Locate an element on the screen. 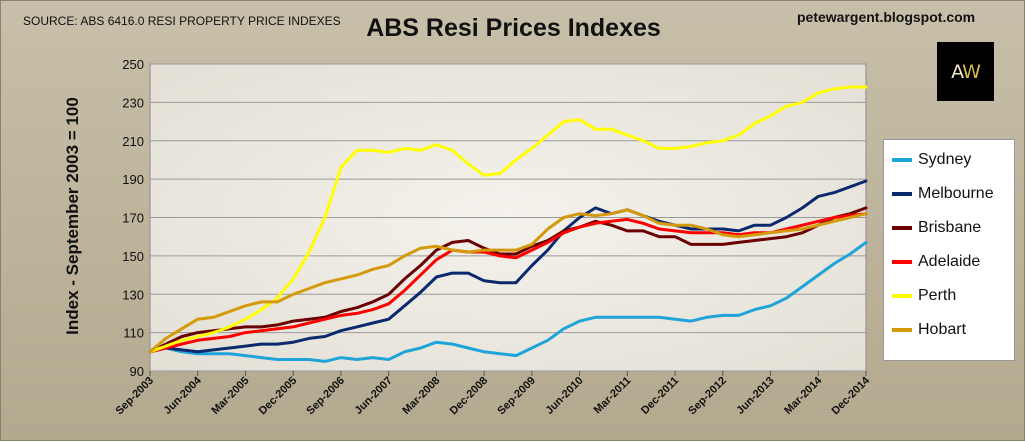  logo-letter-a: A is located at coordinates (957, 71).